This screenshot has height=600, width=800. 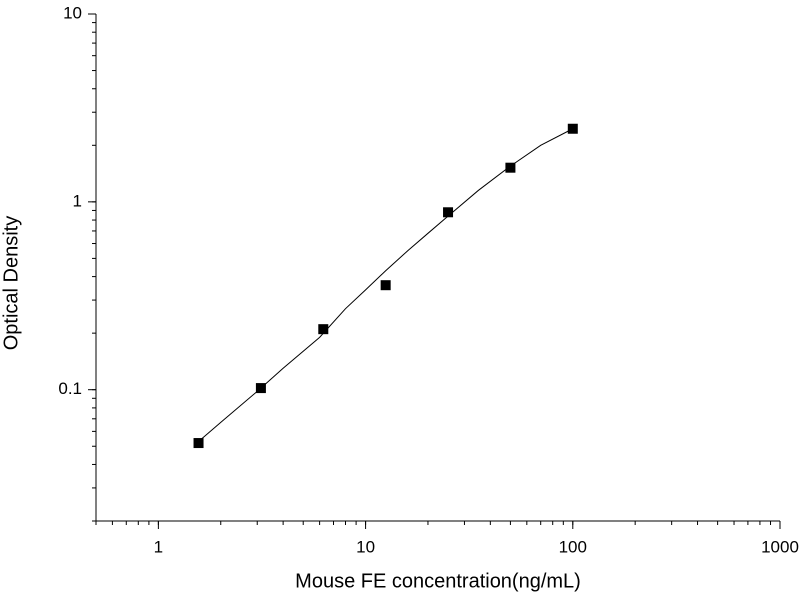 What do you see at coordinates (573, 546) in the screenshot?
I see `x-tick-label: 100` at bounding box center [573, 546].